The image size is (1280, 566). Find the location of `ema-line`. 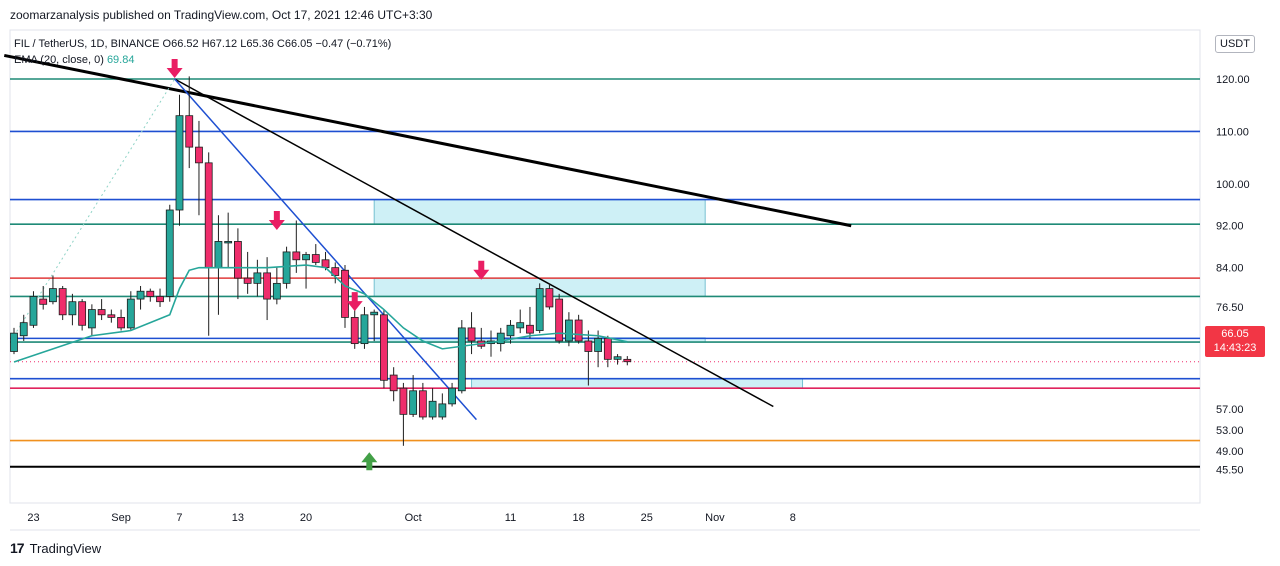

ema-line is located at coordinates (320, 313).